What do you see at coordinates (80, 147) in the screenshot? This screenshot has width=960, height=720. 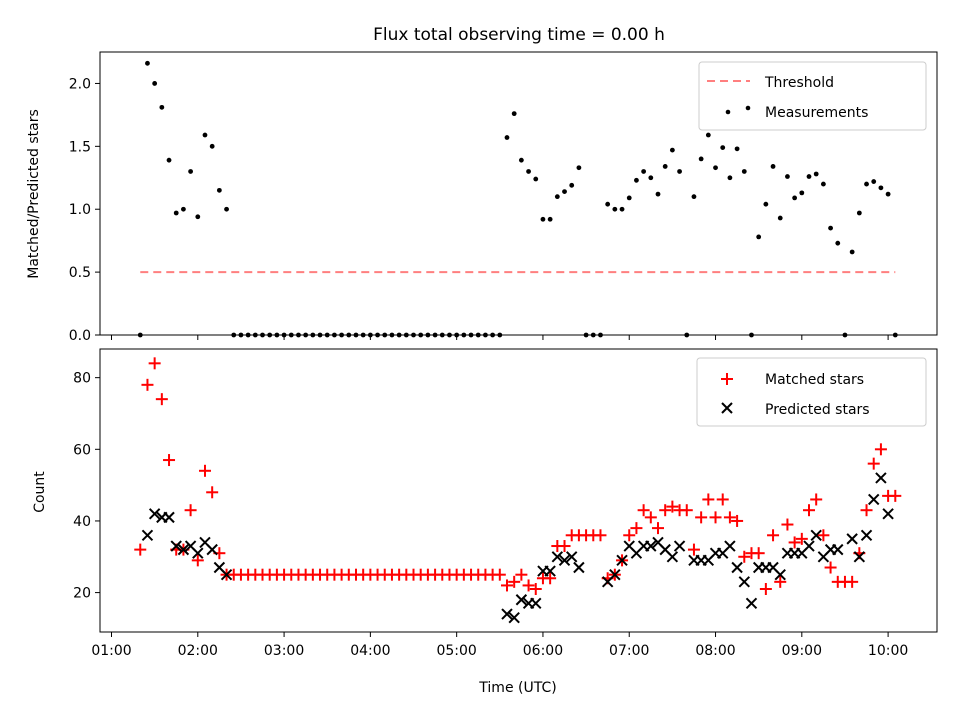 I see `y-tick-label: 1.5` at bounding box center [80, 147].